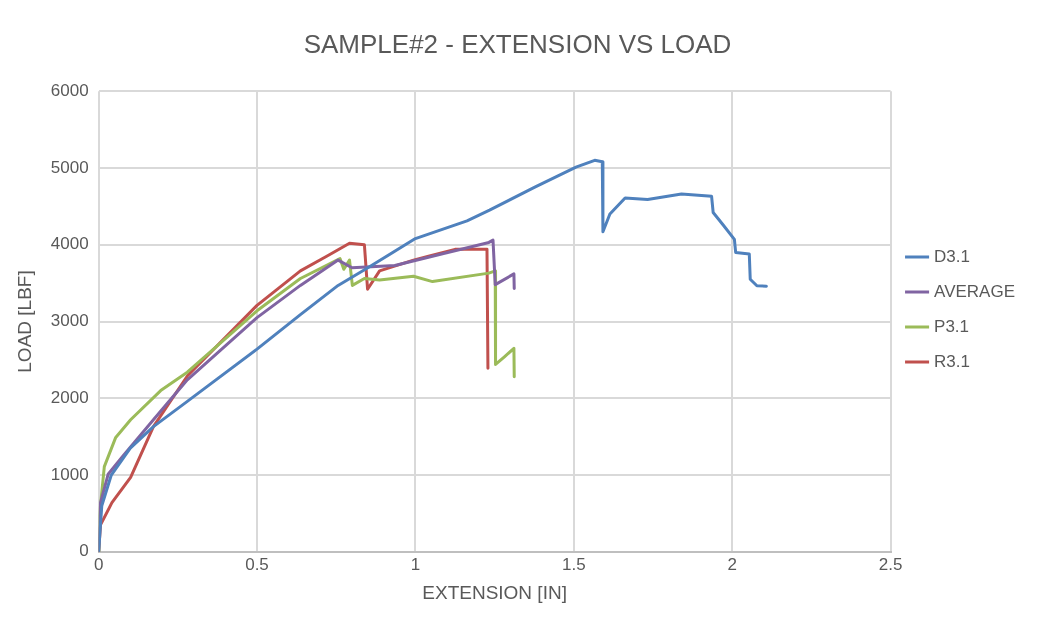 The width and height of the screenshot is (1055, 619). Describe the element at coordinates (952, 326) in the screenshot. I see `legend-label: P3.1` at that location.